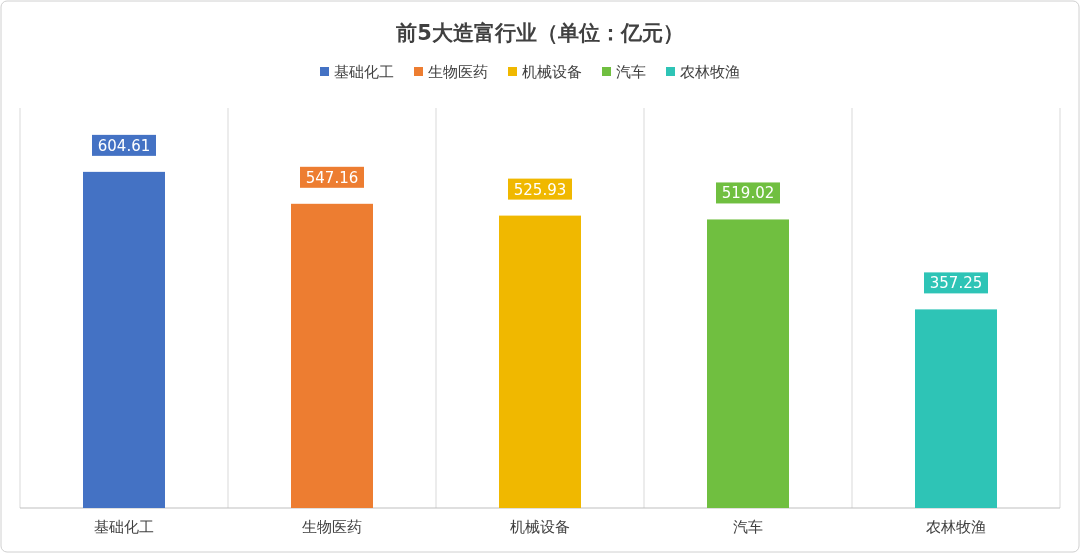 The width and height of the screenshot is (1080, 553). I want to click on data-label: 604.61, so click(124, 145).